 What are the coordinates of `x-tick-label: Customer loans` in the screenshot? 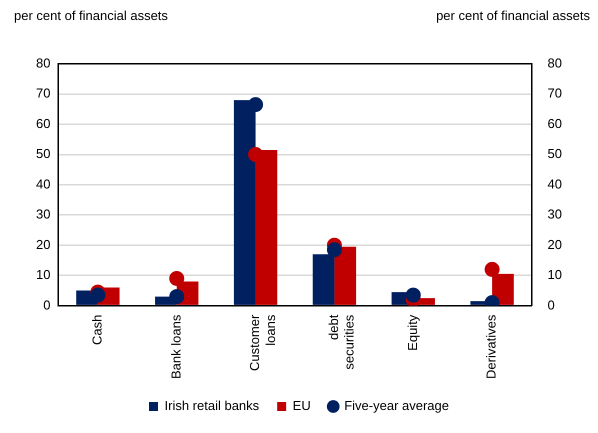 It's located at (262, 343).